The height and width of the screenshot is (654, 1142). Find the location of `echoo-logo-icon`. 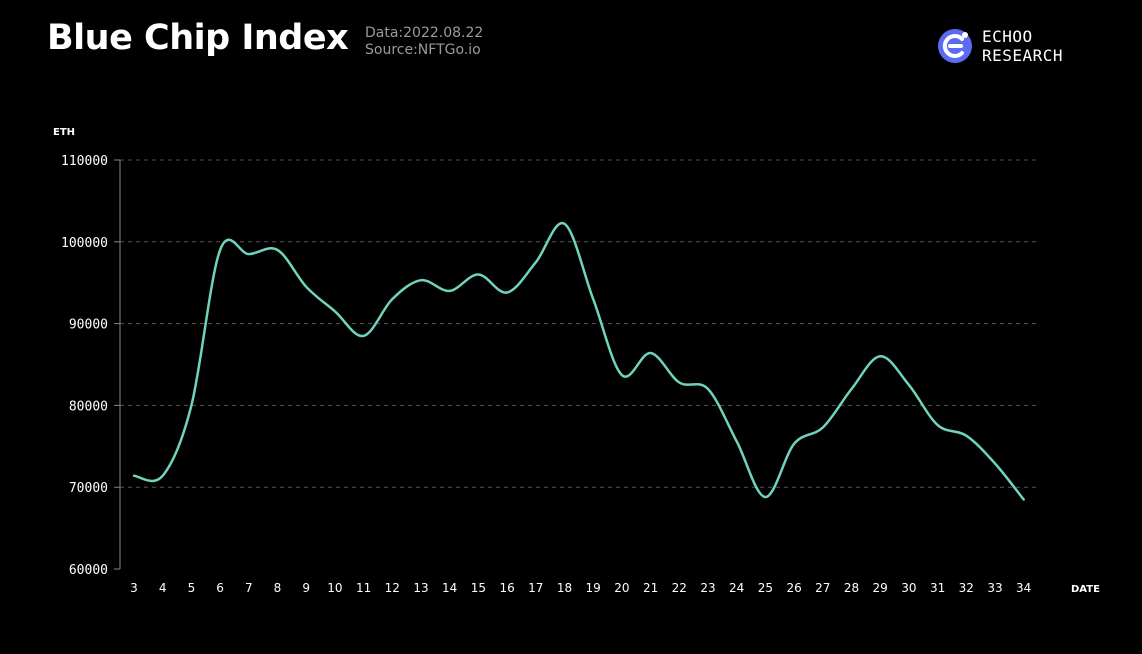

echoo-logo-icon is located at coordinates (955, 46).